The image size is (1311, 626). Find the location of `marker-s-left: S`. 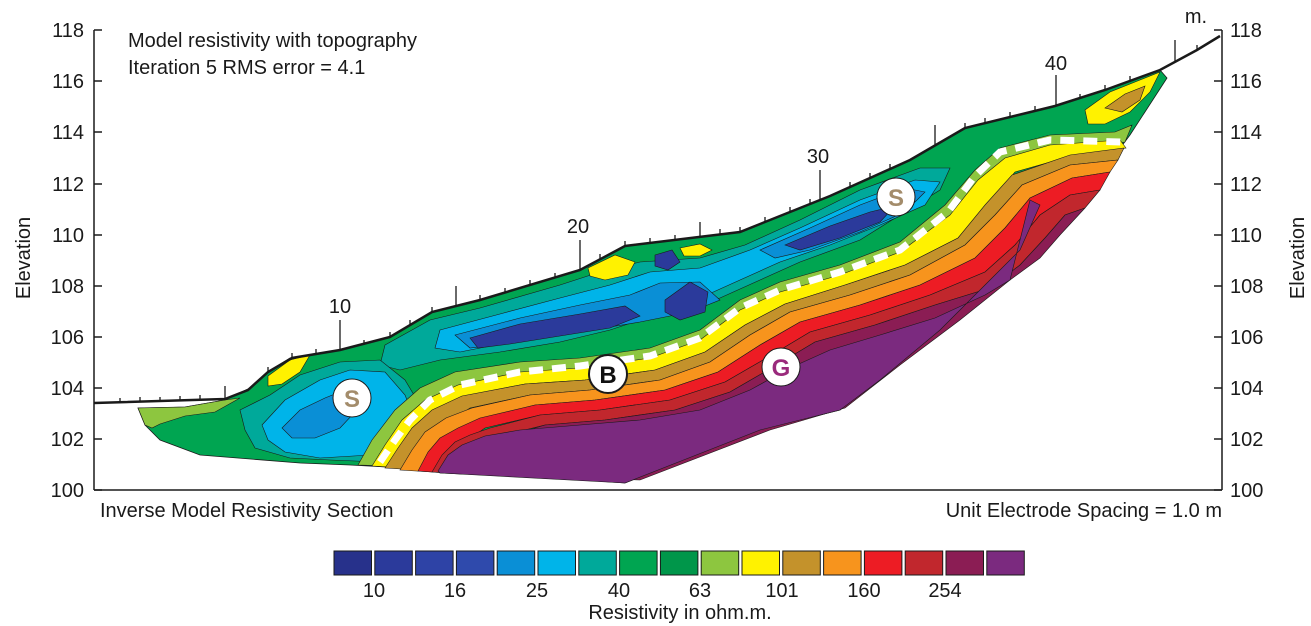

marker-s-left: S is located at coordinates (352, 398).